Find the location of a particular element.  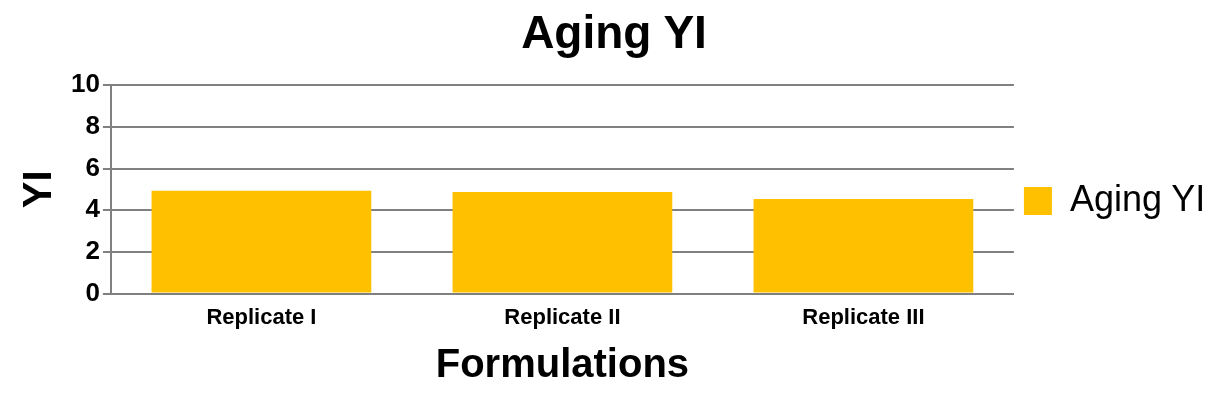

chart-title: Aging YI is located at coordinates (614, 32).